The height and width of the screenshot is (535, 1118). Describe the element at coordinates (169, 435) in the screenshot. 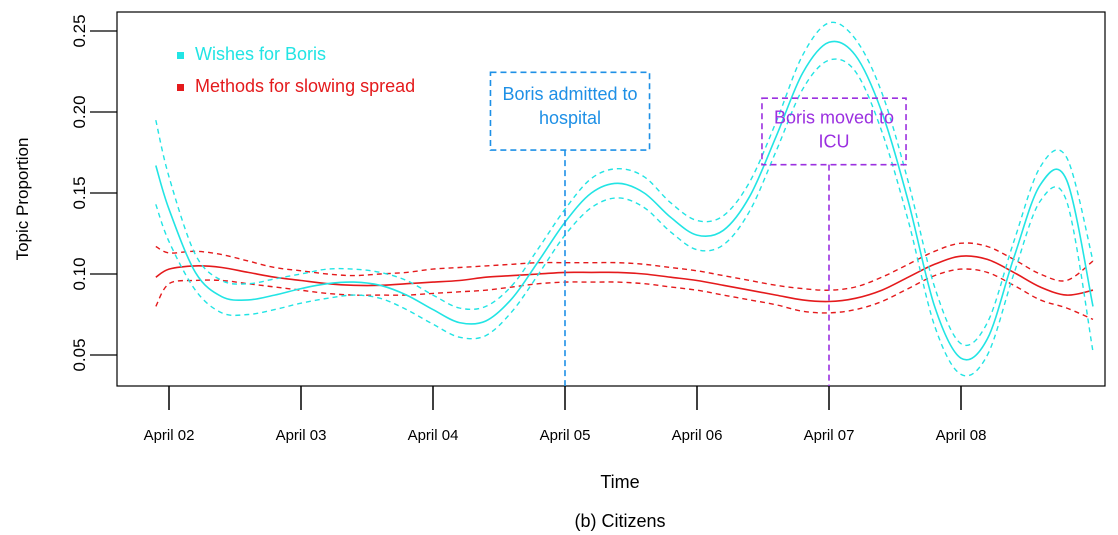

I see `x-tick-label: April 02` at that location.